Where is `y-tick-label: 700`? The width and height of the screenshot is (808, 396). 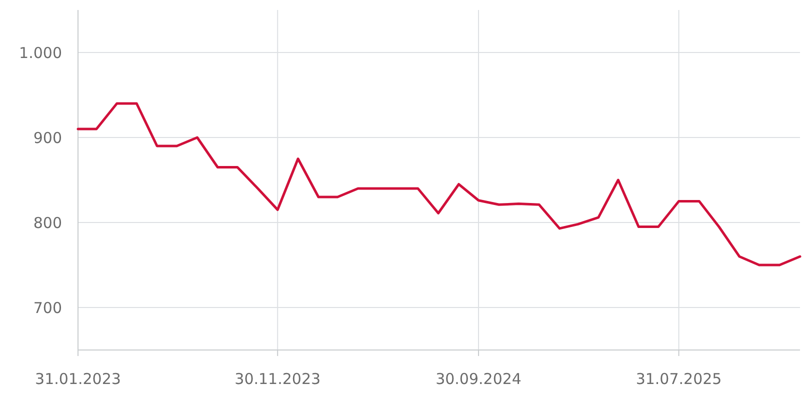
y-tick-label: 700 is located at coordinates (47, 307).